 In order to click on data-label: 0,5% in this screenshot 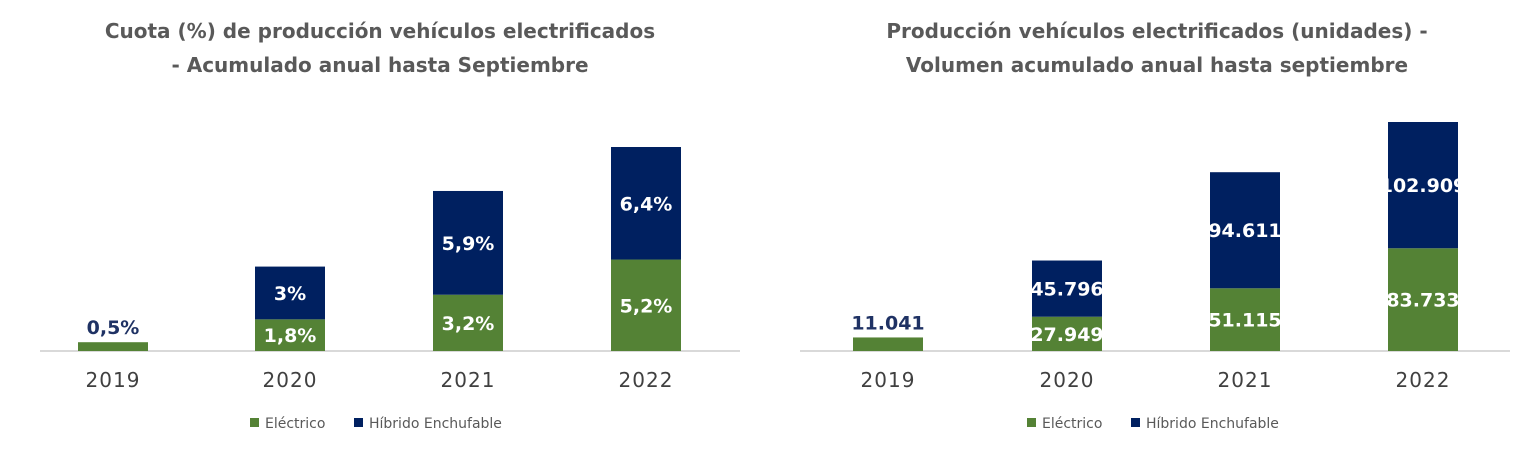, I will do `click(113, 328)`.